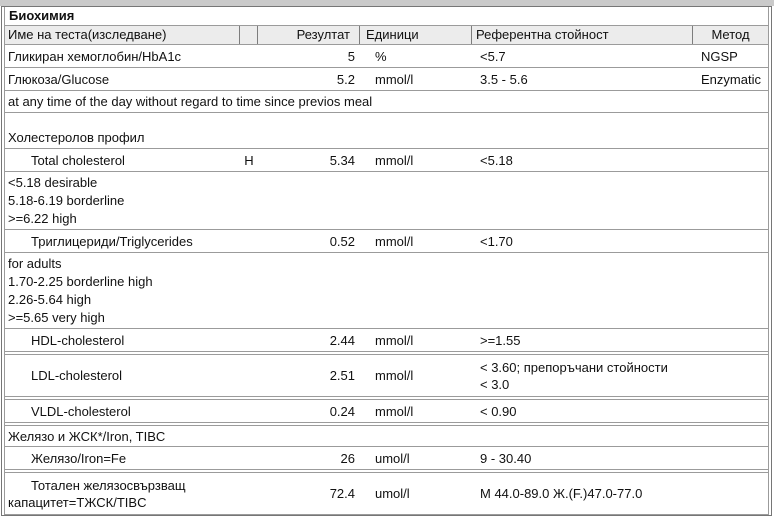 The height and width of the screenshot is (516, 774). I want to click on column-header-test-name: Име на теста(изследване), so click(122, 35).